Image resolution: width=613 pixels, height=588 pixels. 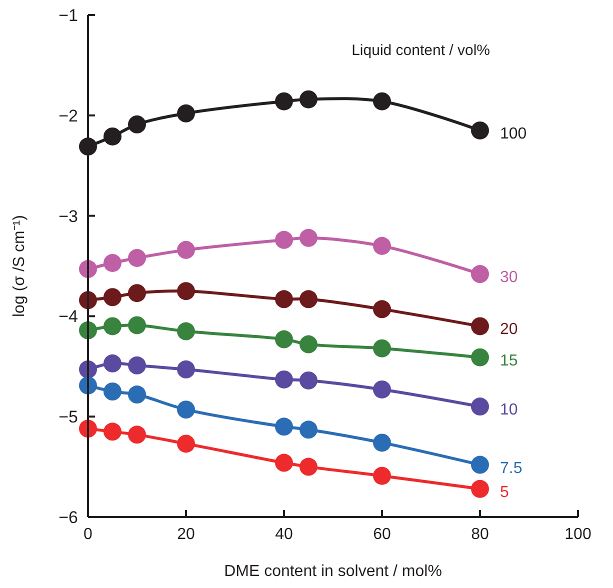 What do you see at coordinates (511, 468) in the screenshot?
I see `series-label: 7.5` at bounding box center [511, 468].